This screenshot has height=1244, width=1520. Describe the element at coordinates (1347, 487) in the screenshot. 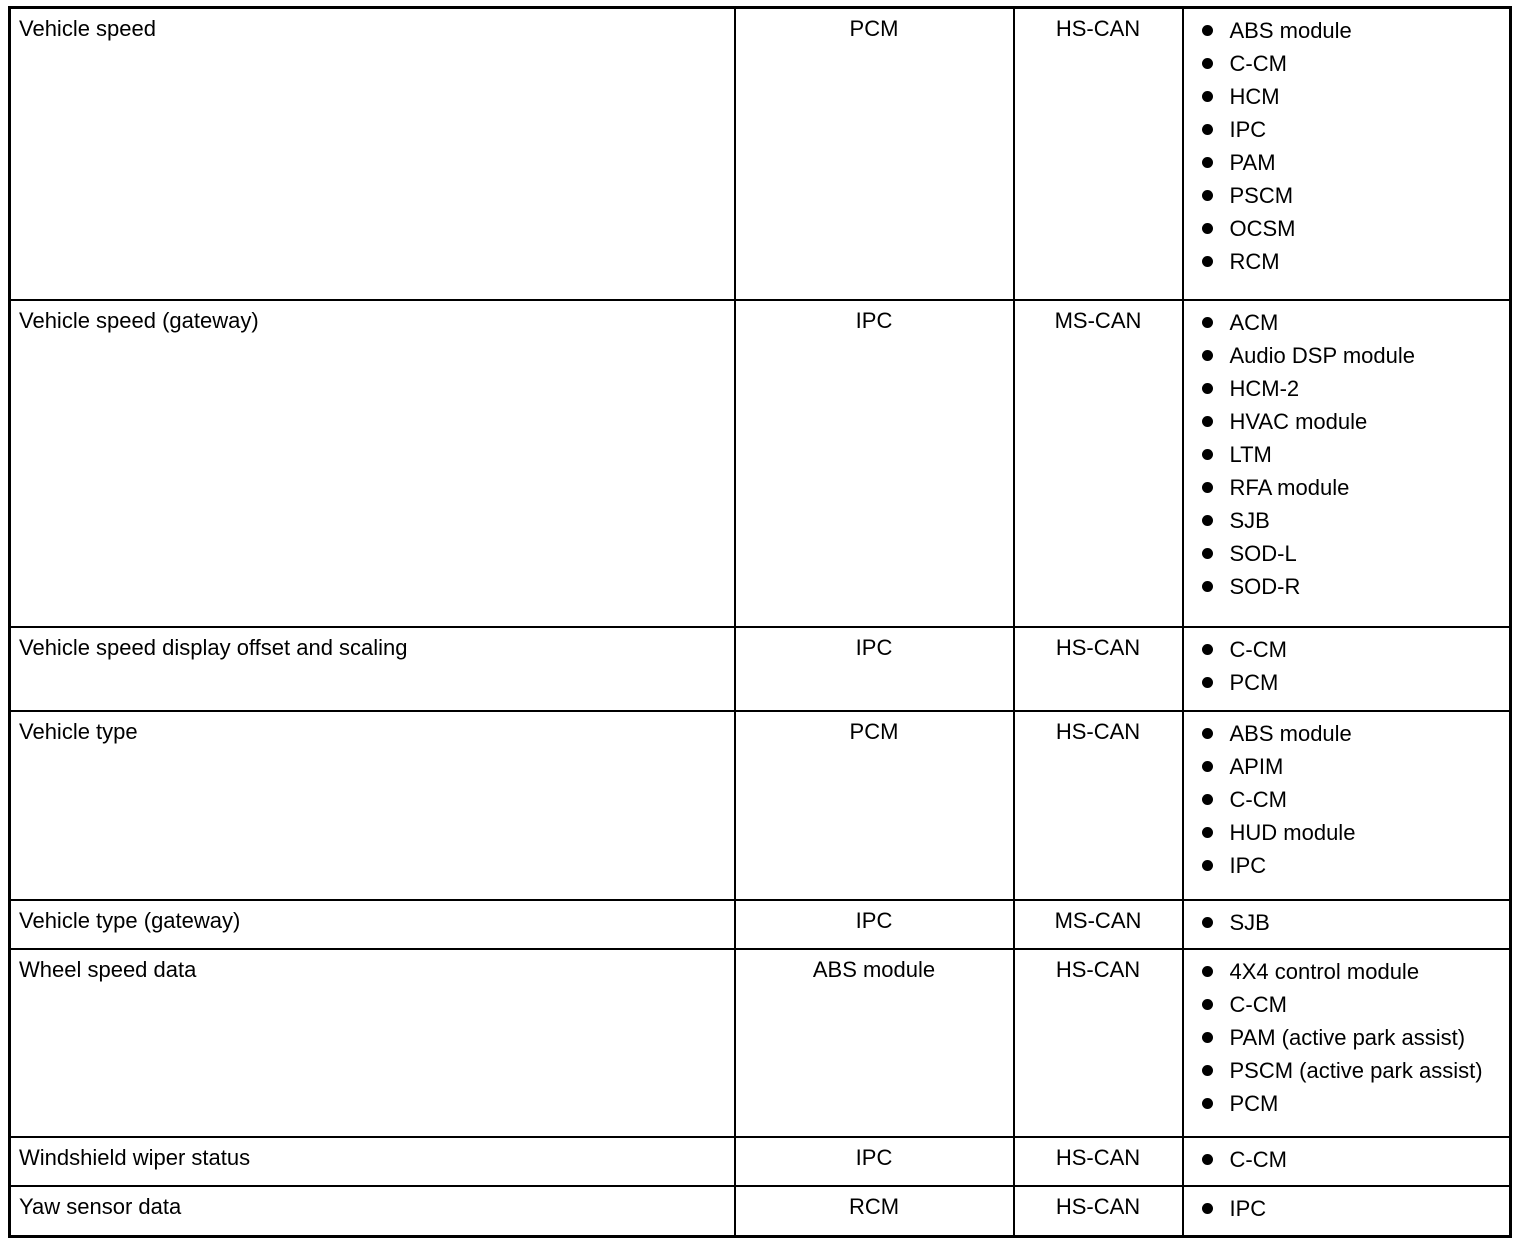

I see `receiver-item: RFA module` at that location.